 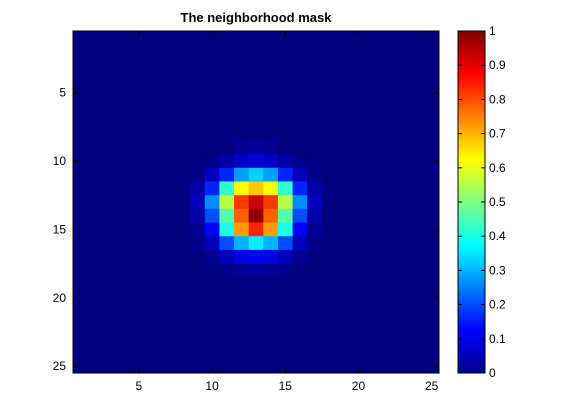 What do you see at coordinates (471, 202) in the screenshot?
I see `colorbar` at bounding box center [471, 202].